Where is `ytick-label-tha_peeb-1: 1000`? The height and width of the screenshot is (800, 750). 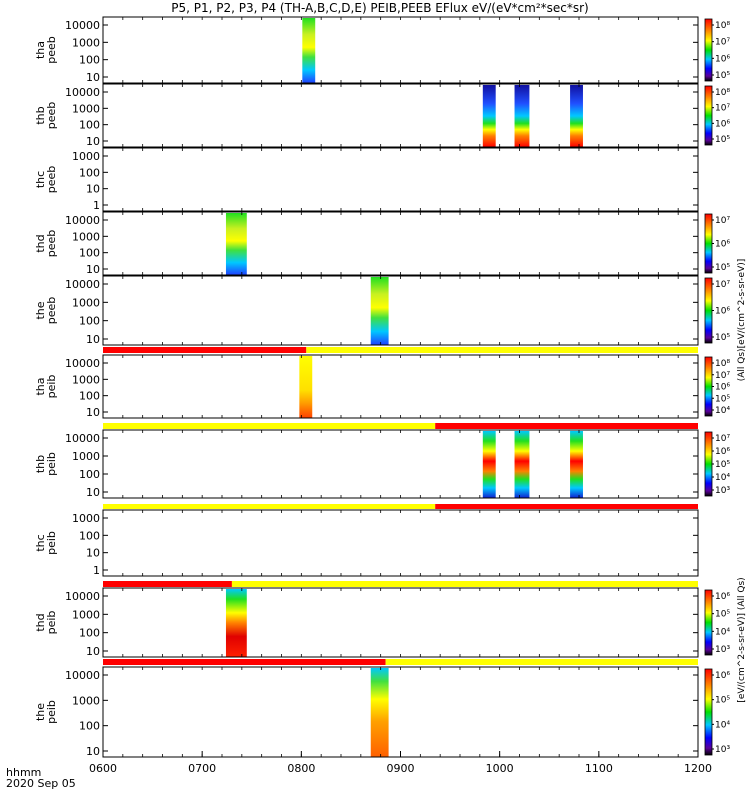 ytick-label-tha_peeb-1: 1000 is located at coordinates (86, 42).